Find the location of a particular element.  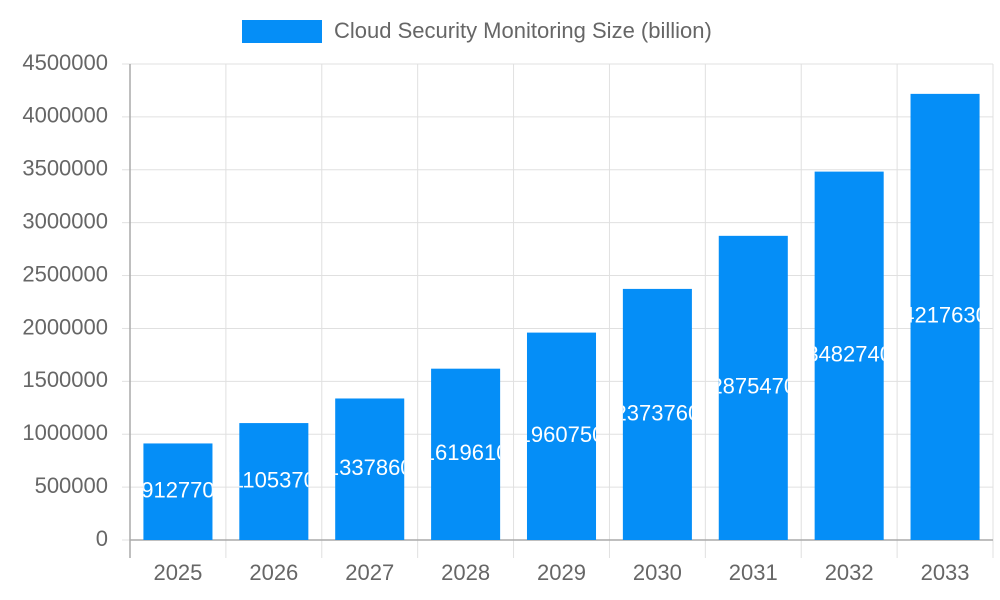

value-label: 4217630 is located at coordinates (945, 315).